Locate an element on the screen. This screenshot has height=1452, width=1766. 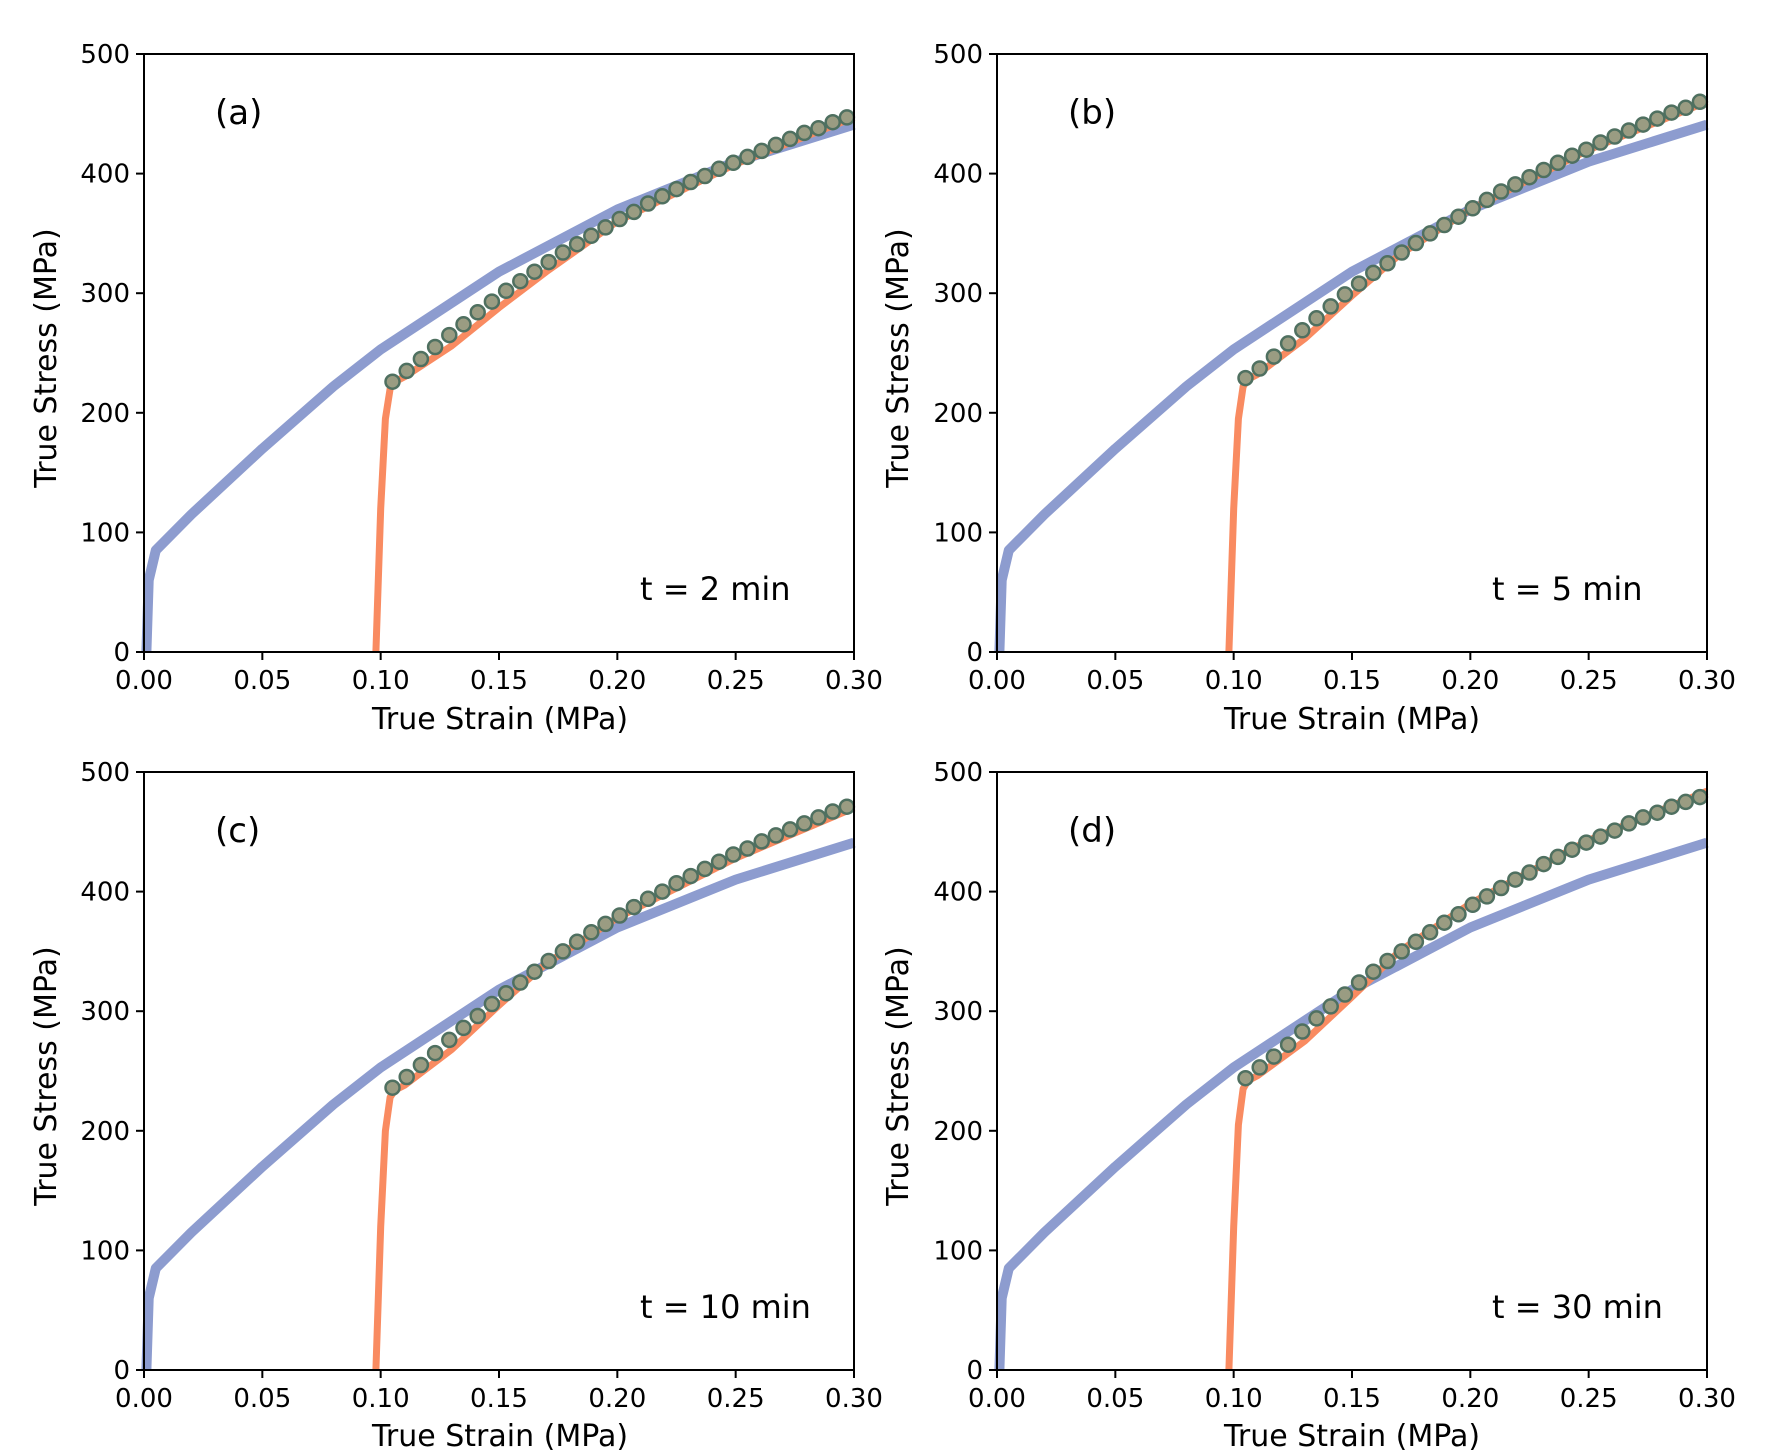
series-reference-line is located at coordinates (1351, 386).